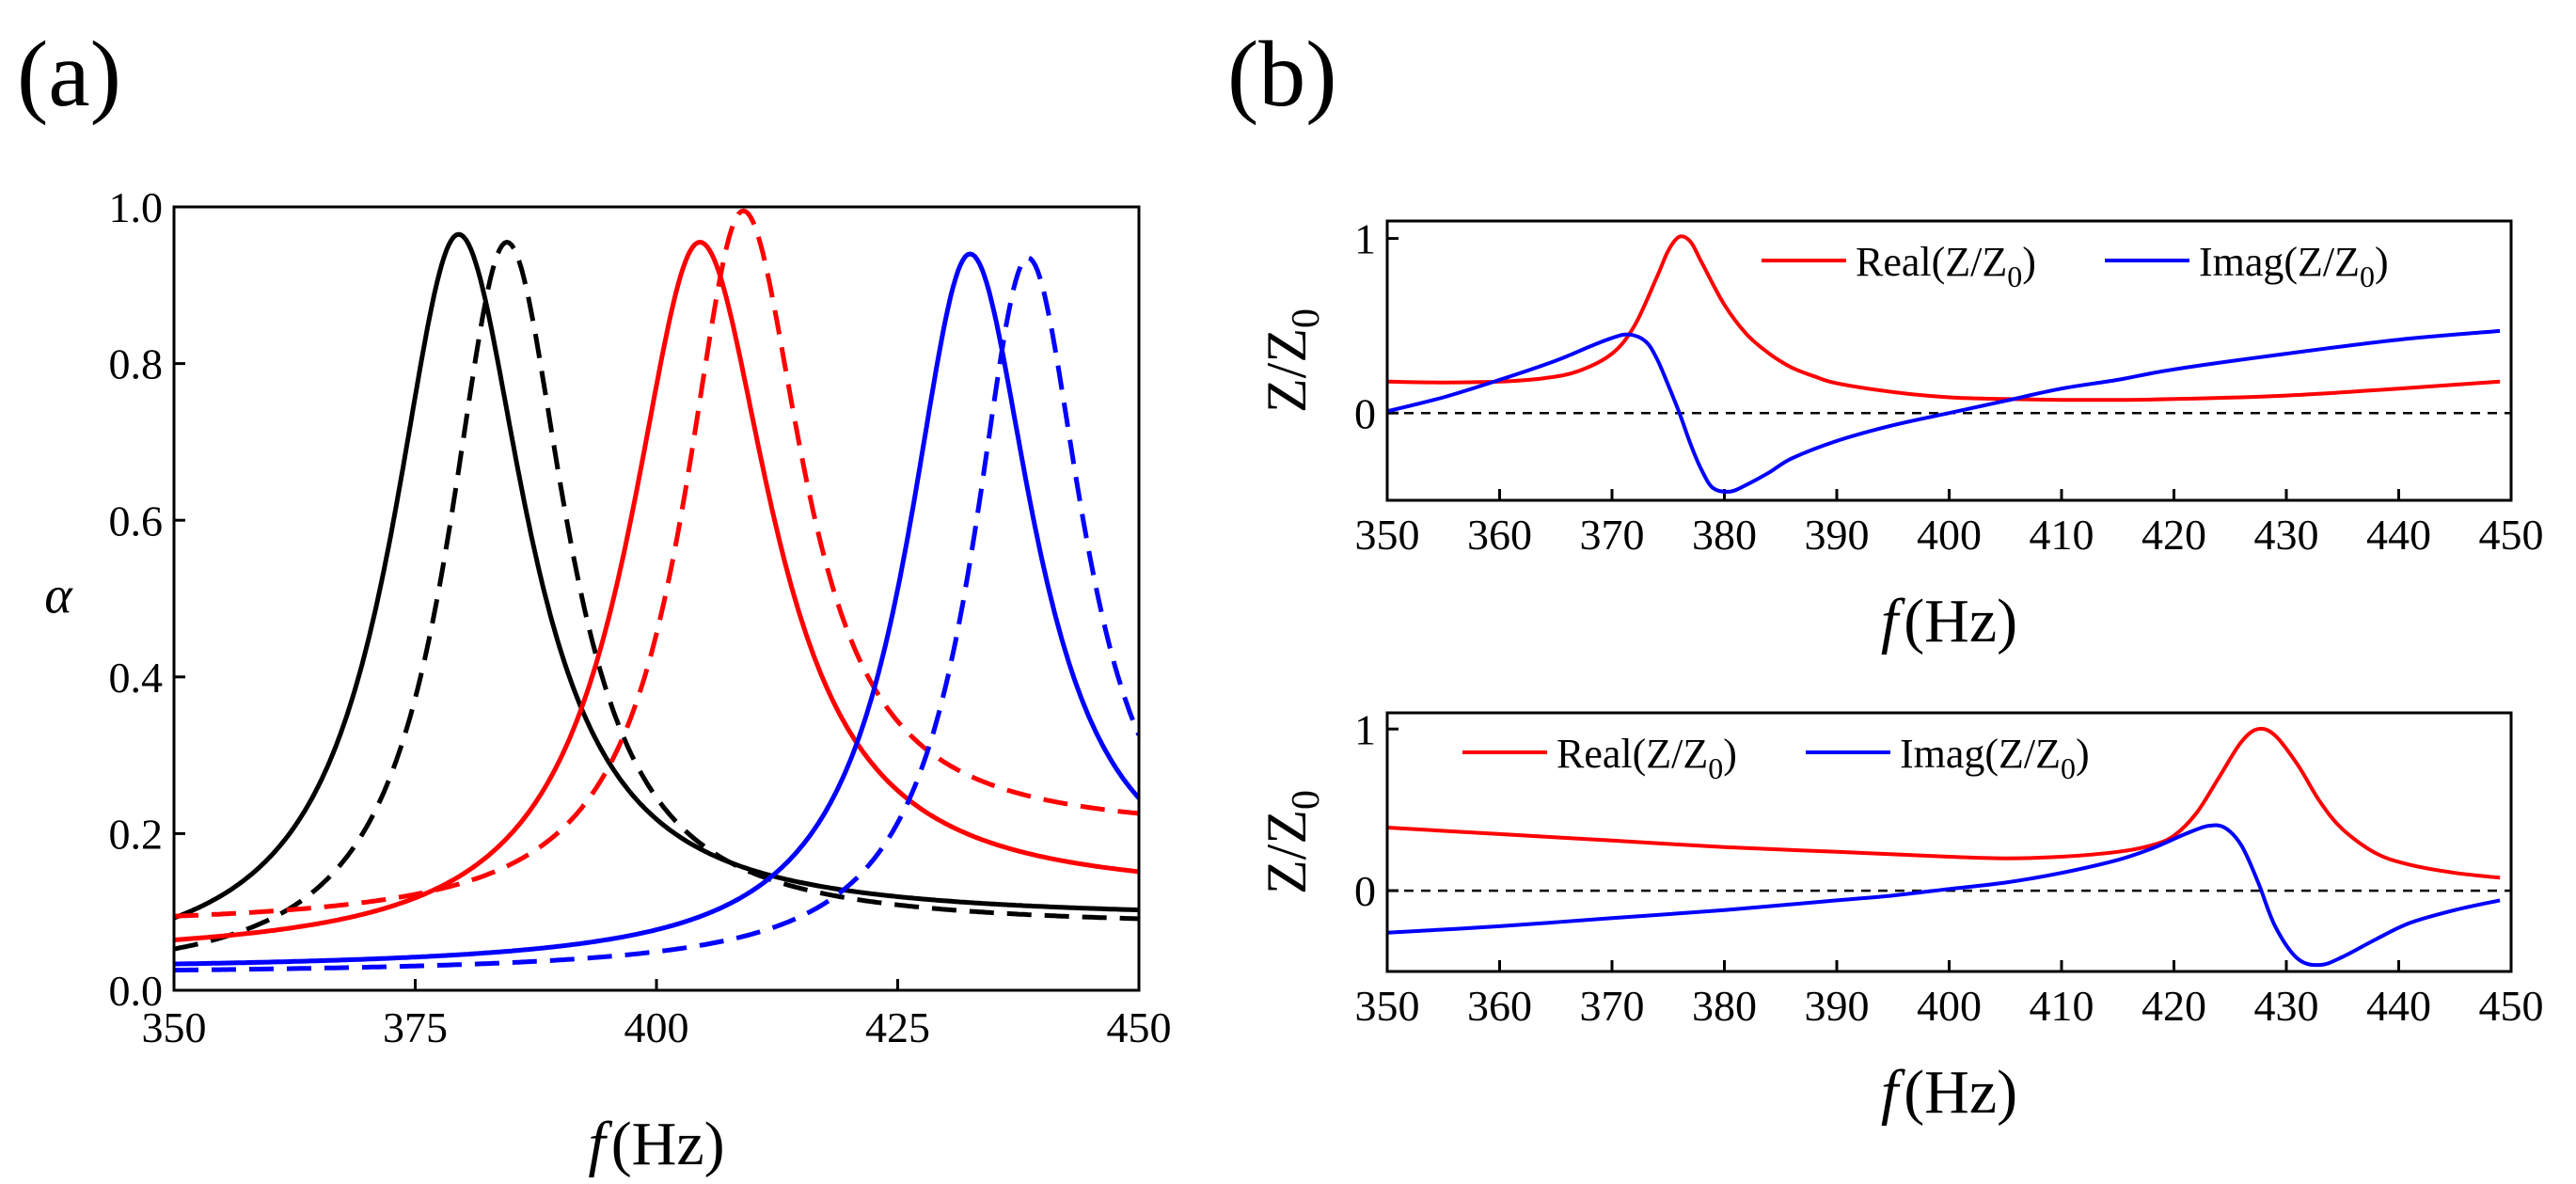 This screenshot has width=2576, height=1184. Describe the element at coordinates (136, 678) in the screenshot. I see `y-tick-label: 0.4` at that location.